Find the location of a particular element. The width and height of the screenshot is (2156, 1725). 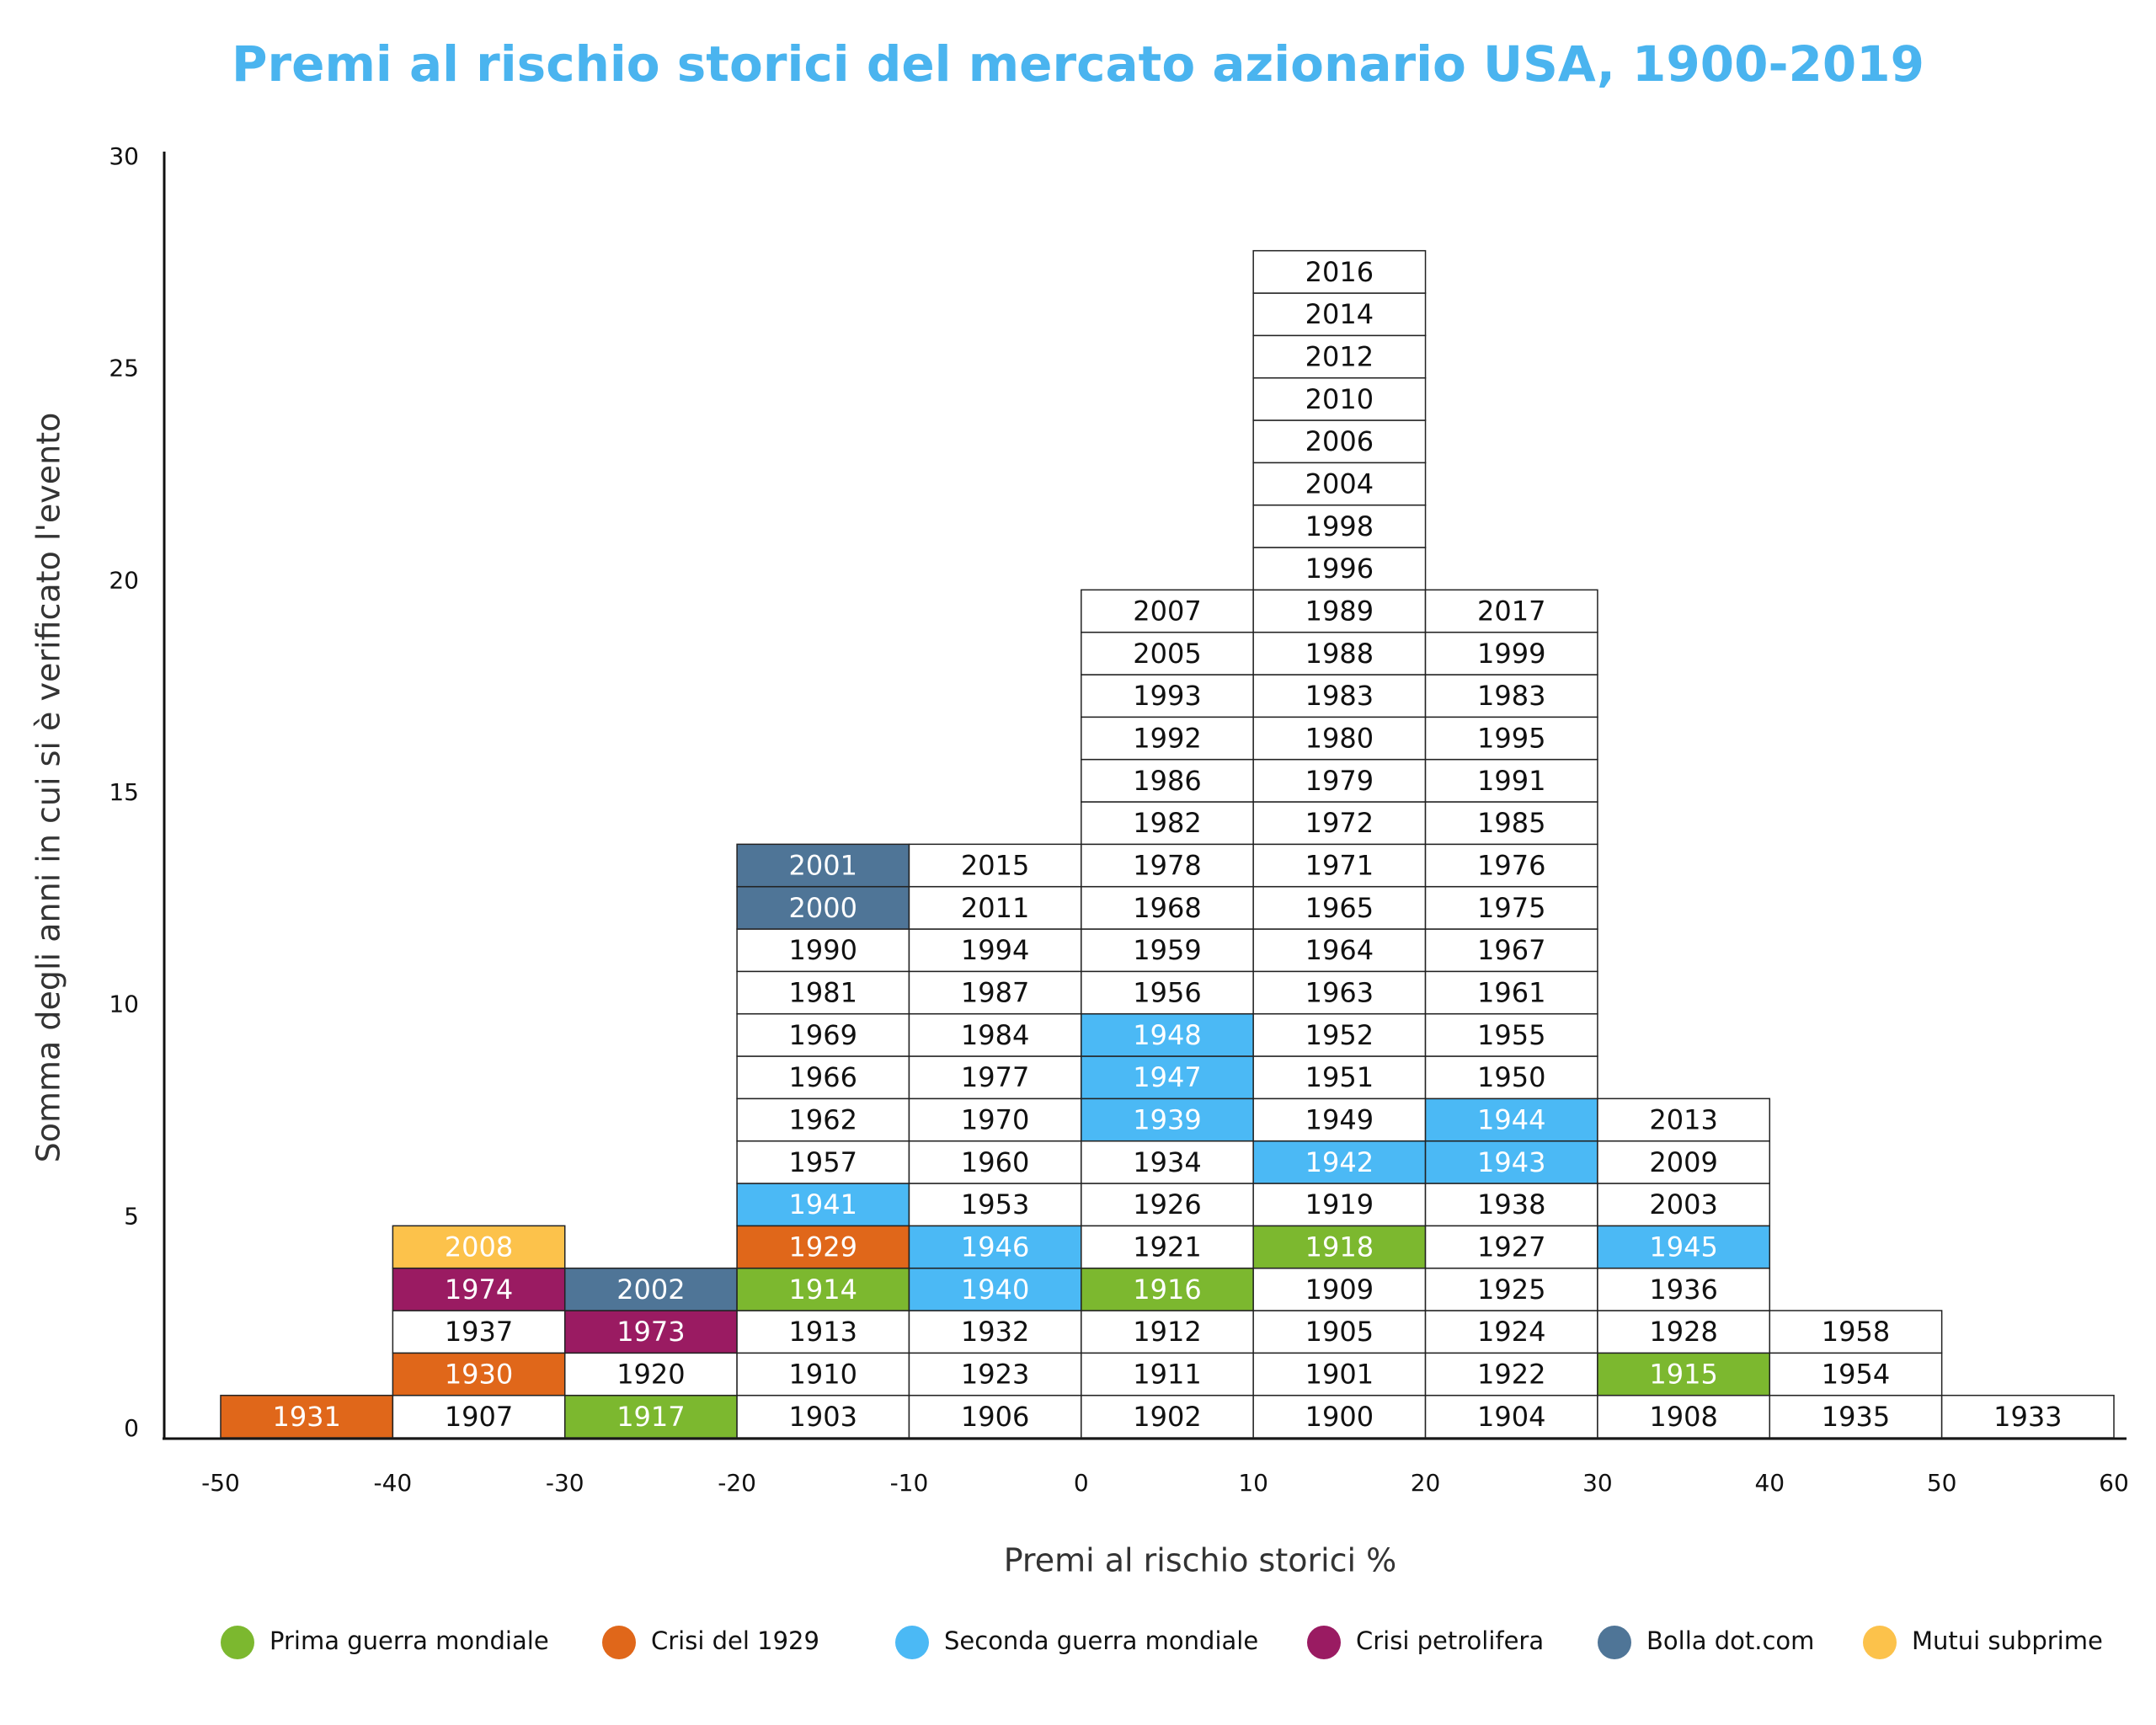

year-label: 1923 is located at coordinates (995, 1375).